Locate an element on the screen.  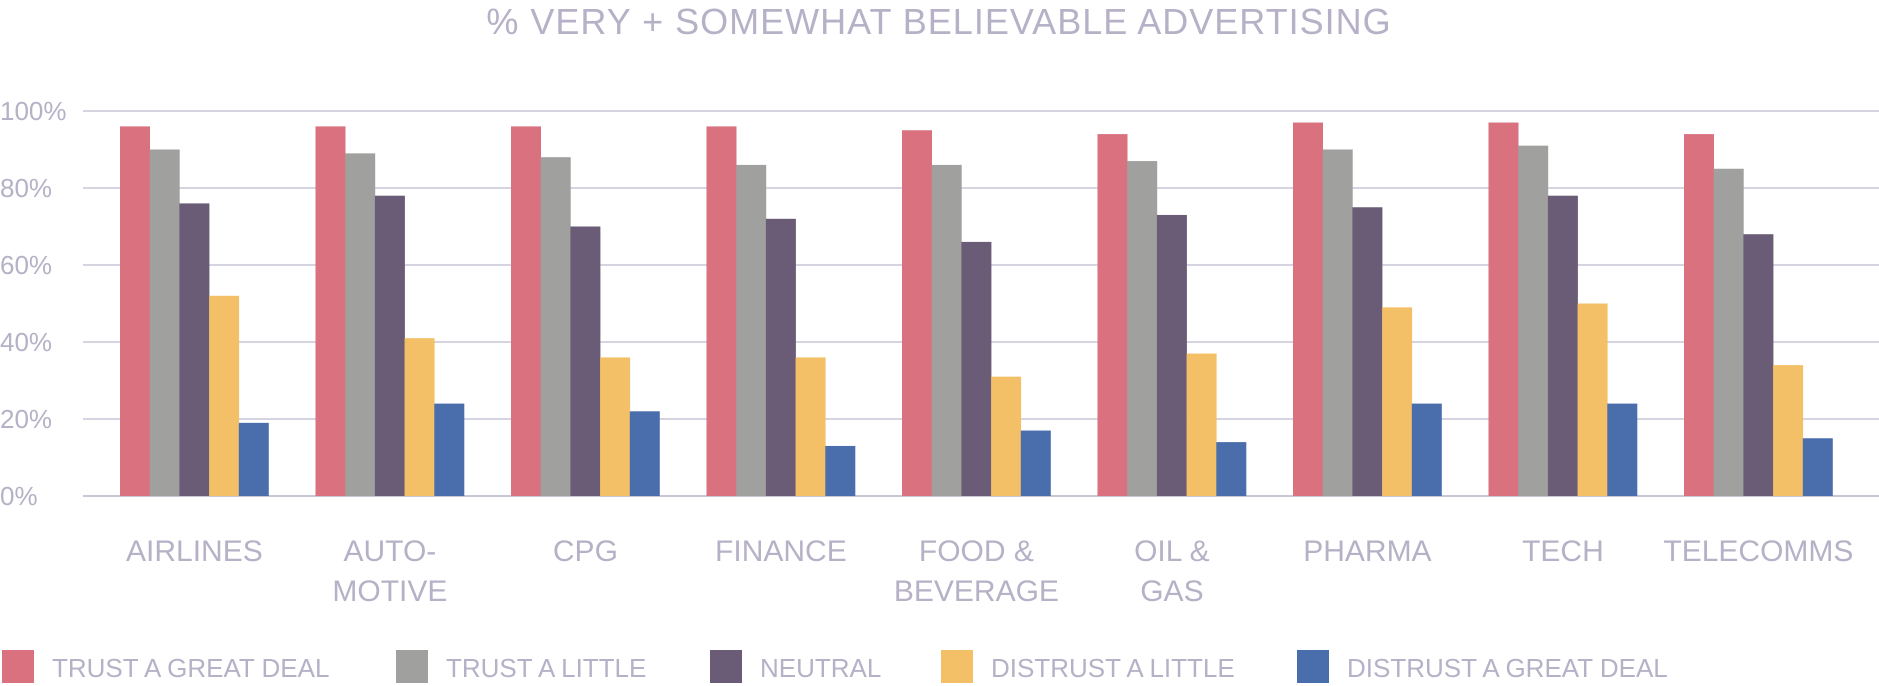
y-tick-label: 60% is located at coordinates (26, 265).